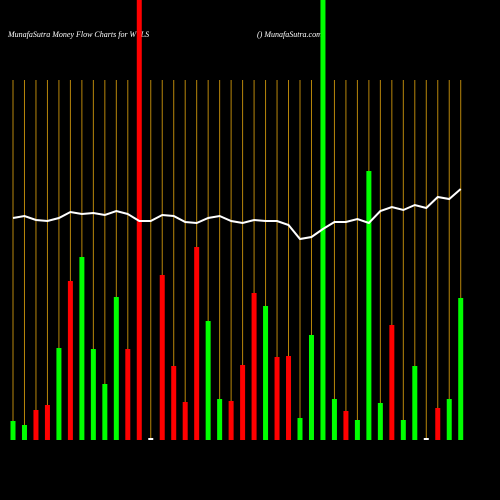 This screenshot has width=500, height=500. What do you see at coordinates (78, 34) in the screenshot?
I see `chart-title: MunafaSutra Money Flow Charts for WTLS` at bounding box center [78, 34].